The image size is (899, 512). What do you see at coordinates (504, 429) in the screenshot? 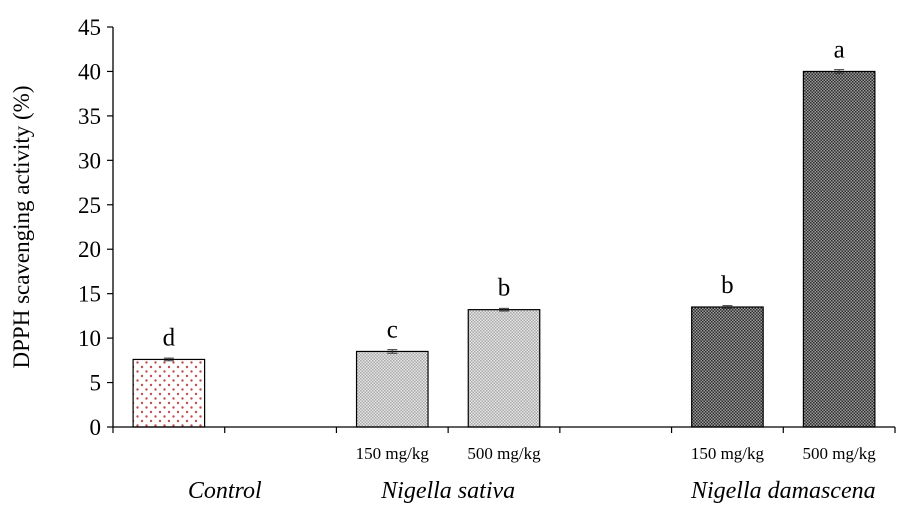
I see `x-axis` at bounding box center [504, 429].